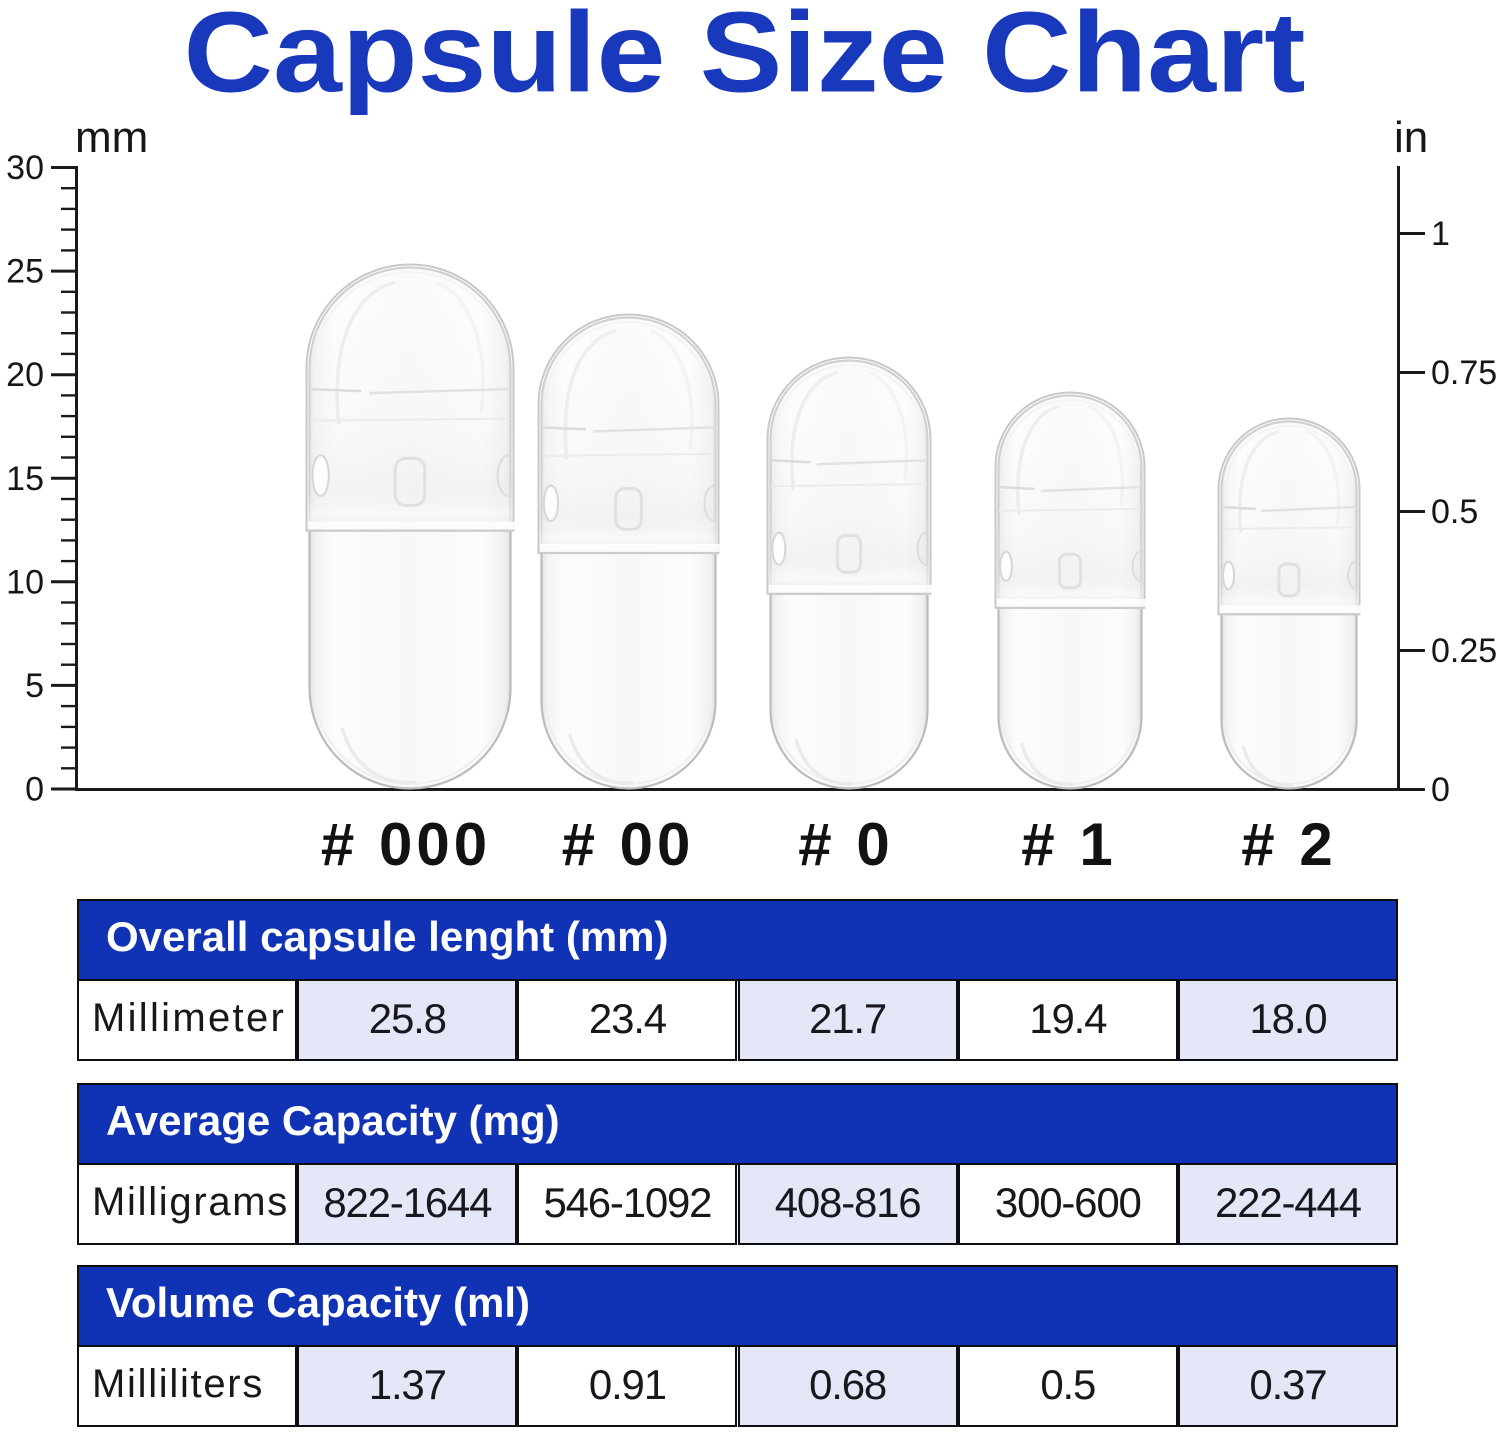  I want to click on svg-text: 25, so click(25, 272).